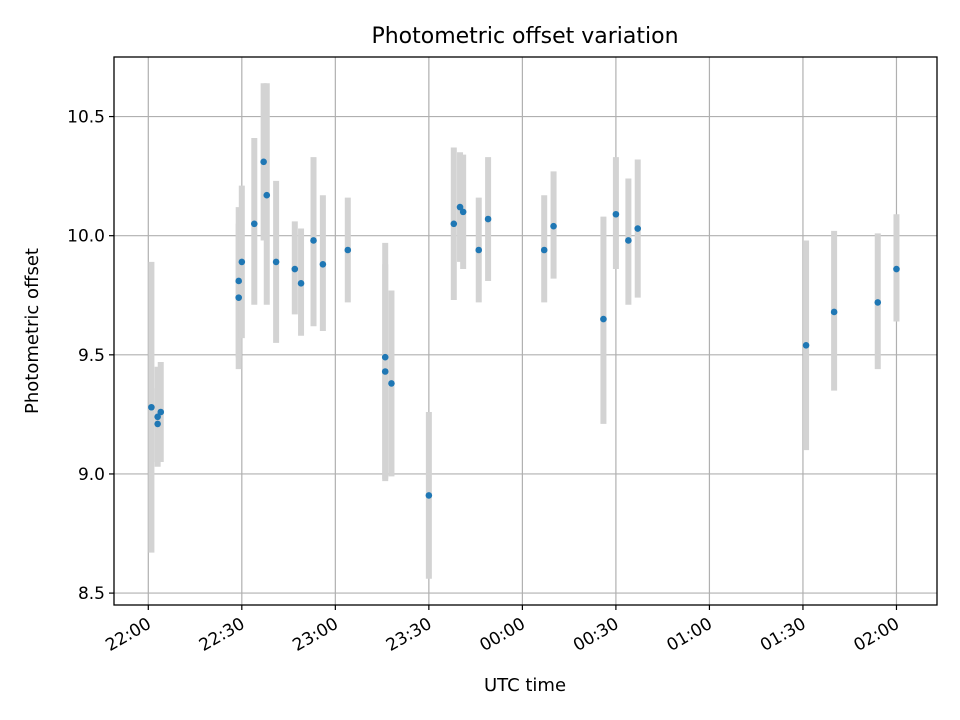 Image resolution: width=960 pixels, height=720 pixels. What do you see at coordinates (502, 635) in the screenshot?
I see `x-tick-label: 00:00` at bounding box center [502, 635].